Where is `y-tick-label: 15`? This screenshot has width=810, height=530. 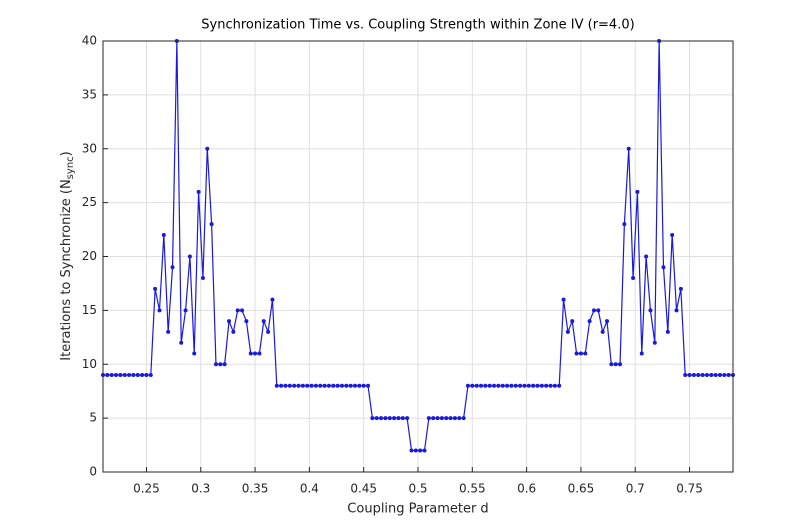
y-tick-label: 15 is located at coordinates (89, 310).